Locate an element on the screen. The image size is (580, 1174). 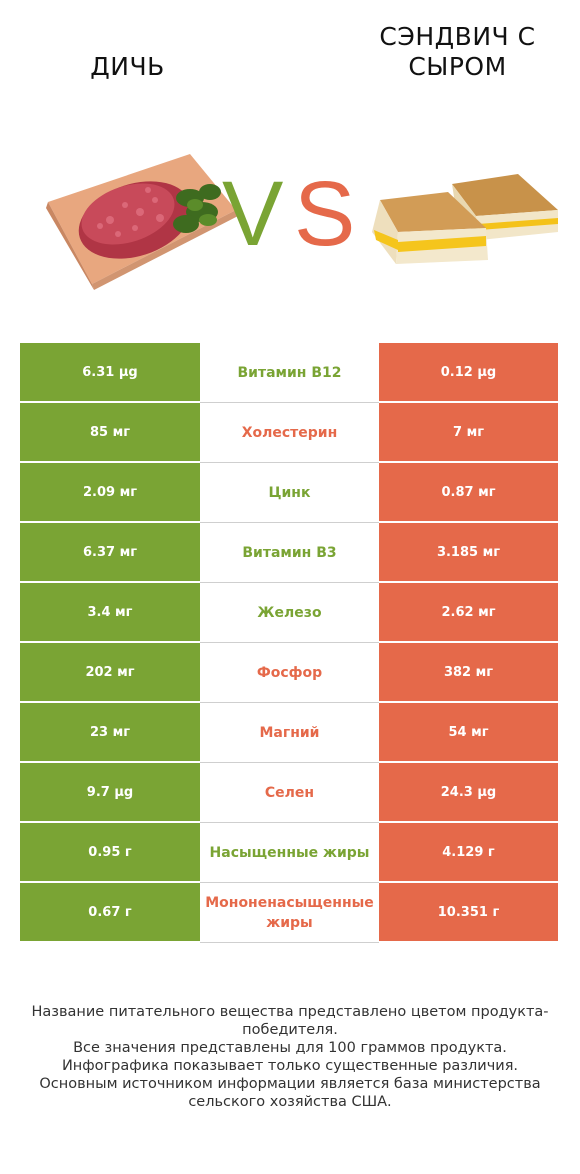
left-value: 3.4 мг is located at coordinates (110, 612).